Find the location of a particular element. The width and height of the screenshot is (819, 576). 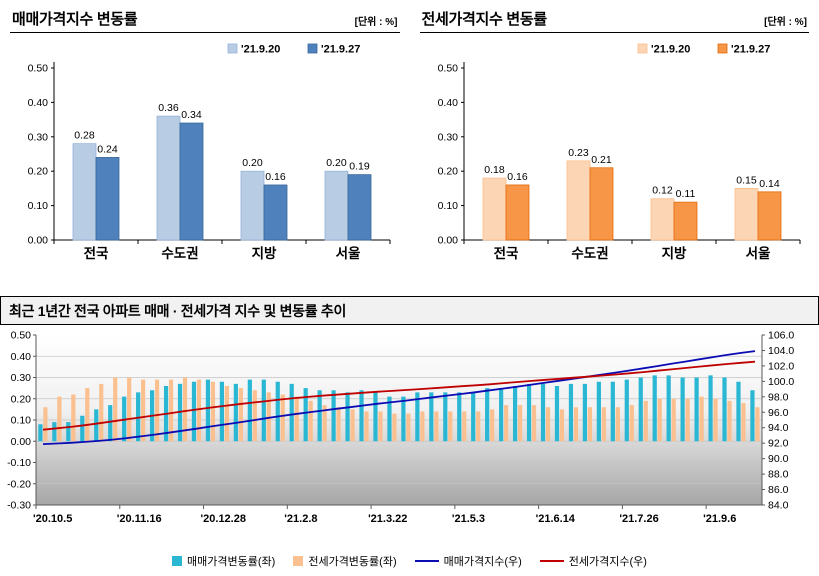

sale-chart-header: 매매가격지수 변동률 [단위 : %] is located at coordinates (205, 19).